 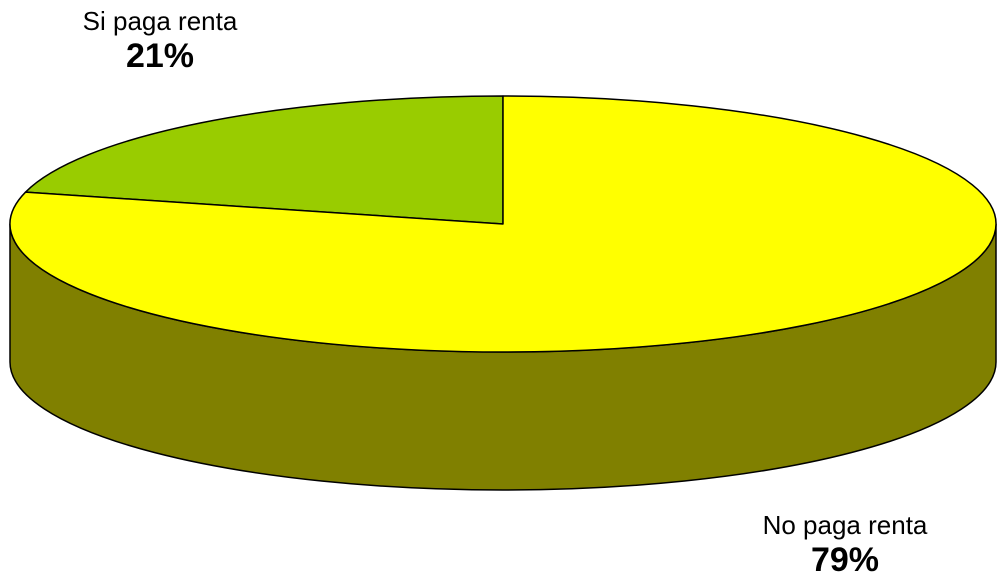 I want to click on slice-label-no-paga-renta: No paga renta 79%, so click(x=845, y=545).